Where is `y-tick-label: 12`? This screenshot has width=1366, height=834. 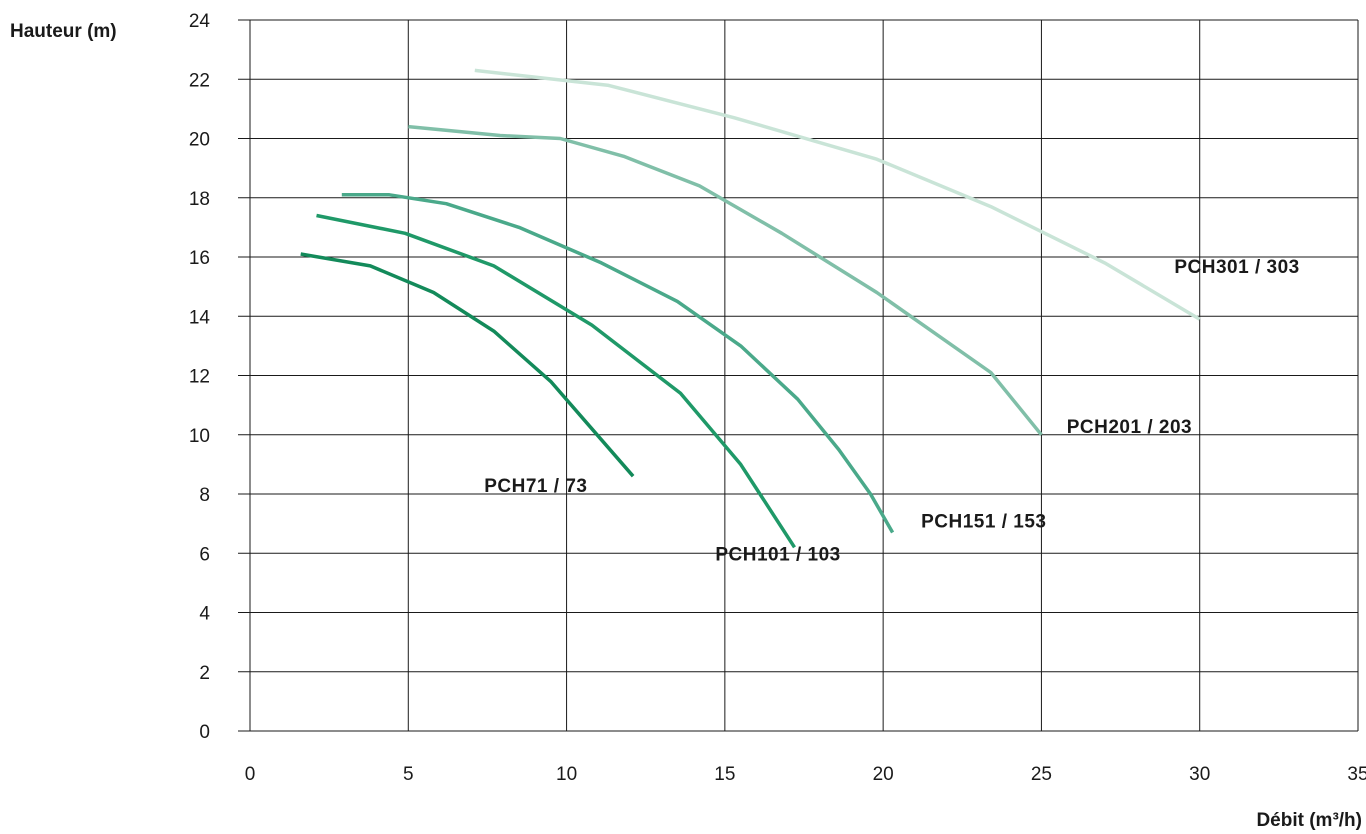
y-tick-label: 12 is located at coordinates (199, 377).